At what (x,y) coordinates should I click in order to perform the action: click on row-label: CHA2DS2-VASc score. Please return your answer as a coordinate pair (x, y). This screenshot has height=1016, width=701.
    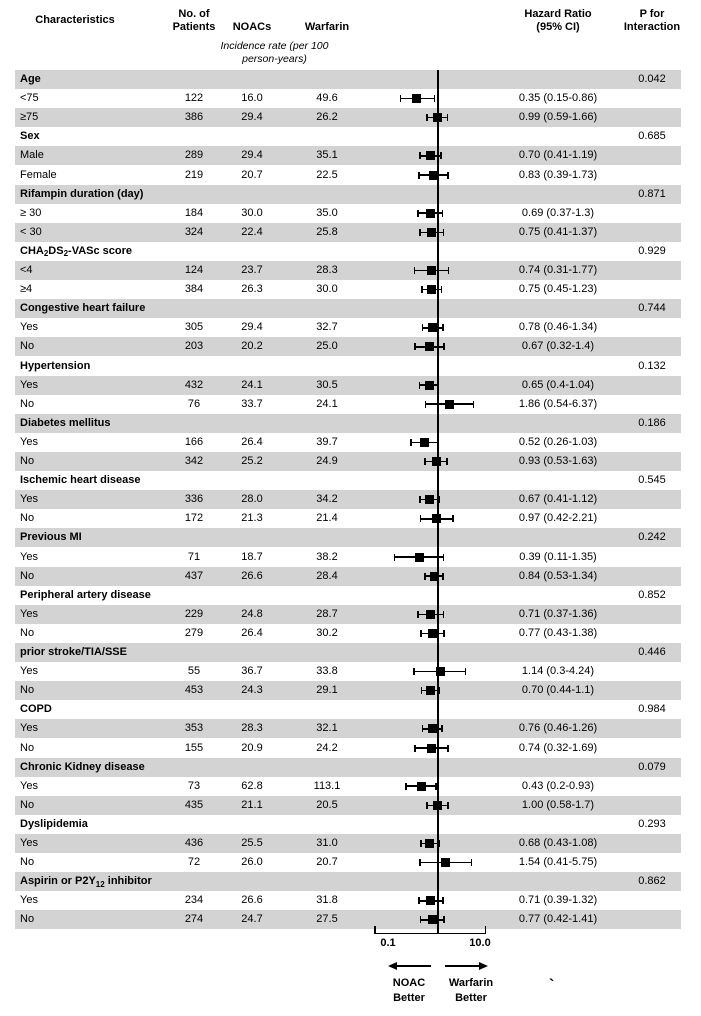
    Looking at the image, I should click on (76, 251).